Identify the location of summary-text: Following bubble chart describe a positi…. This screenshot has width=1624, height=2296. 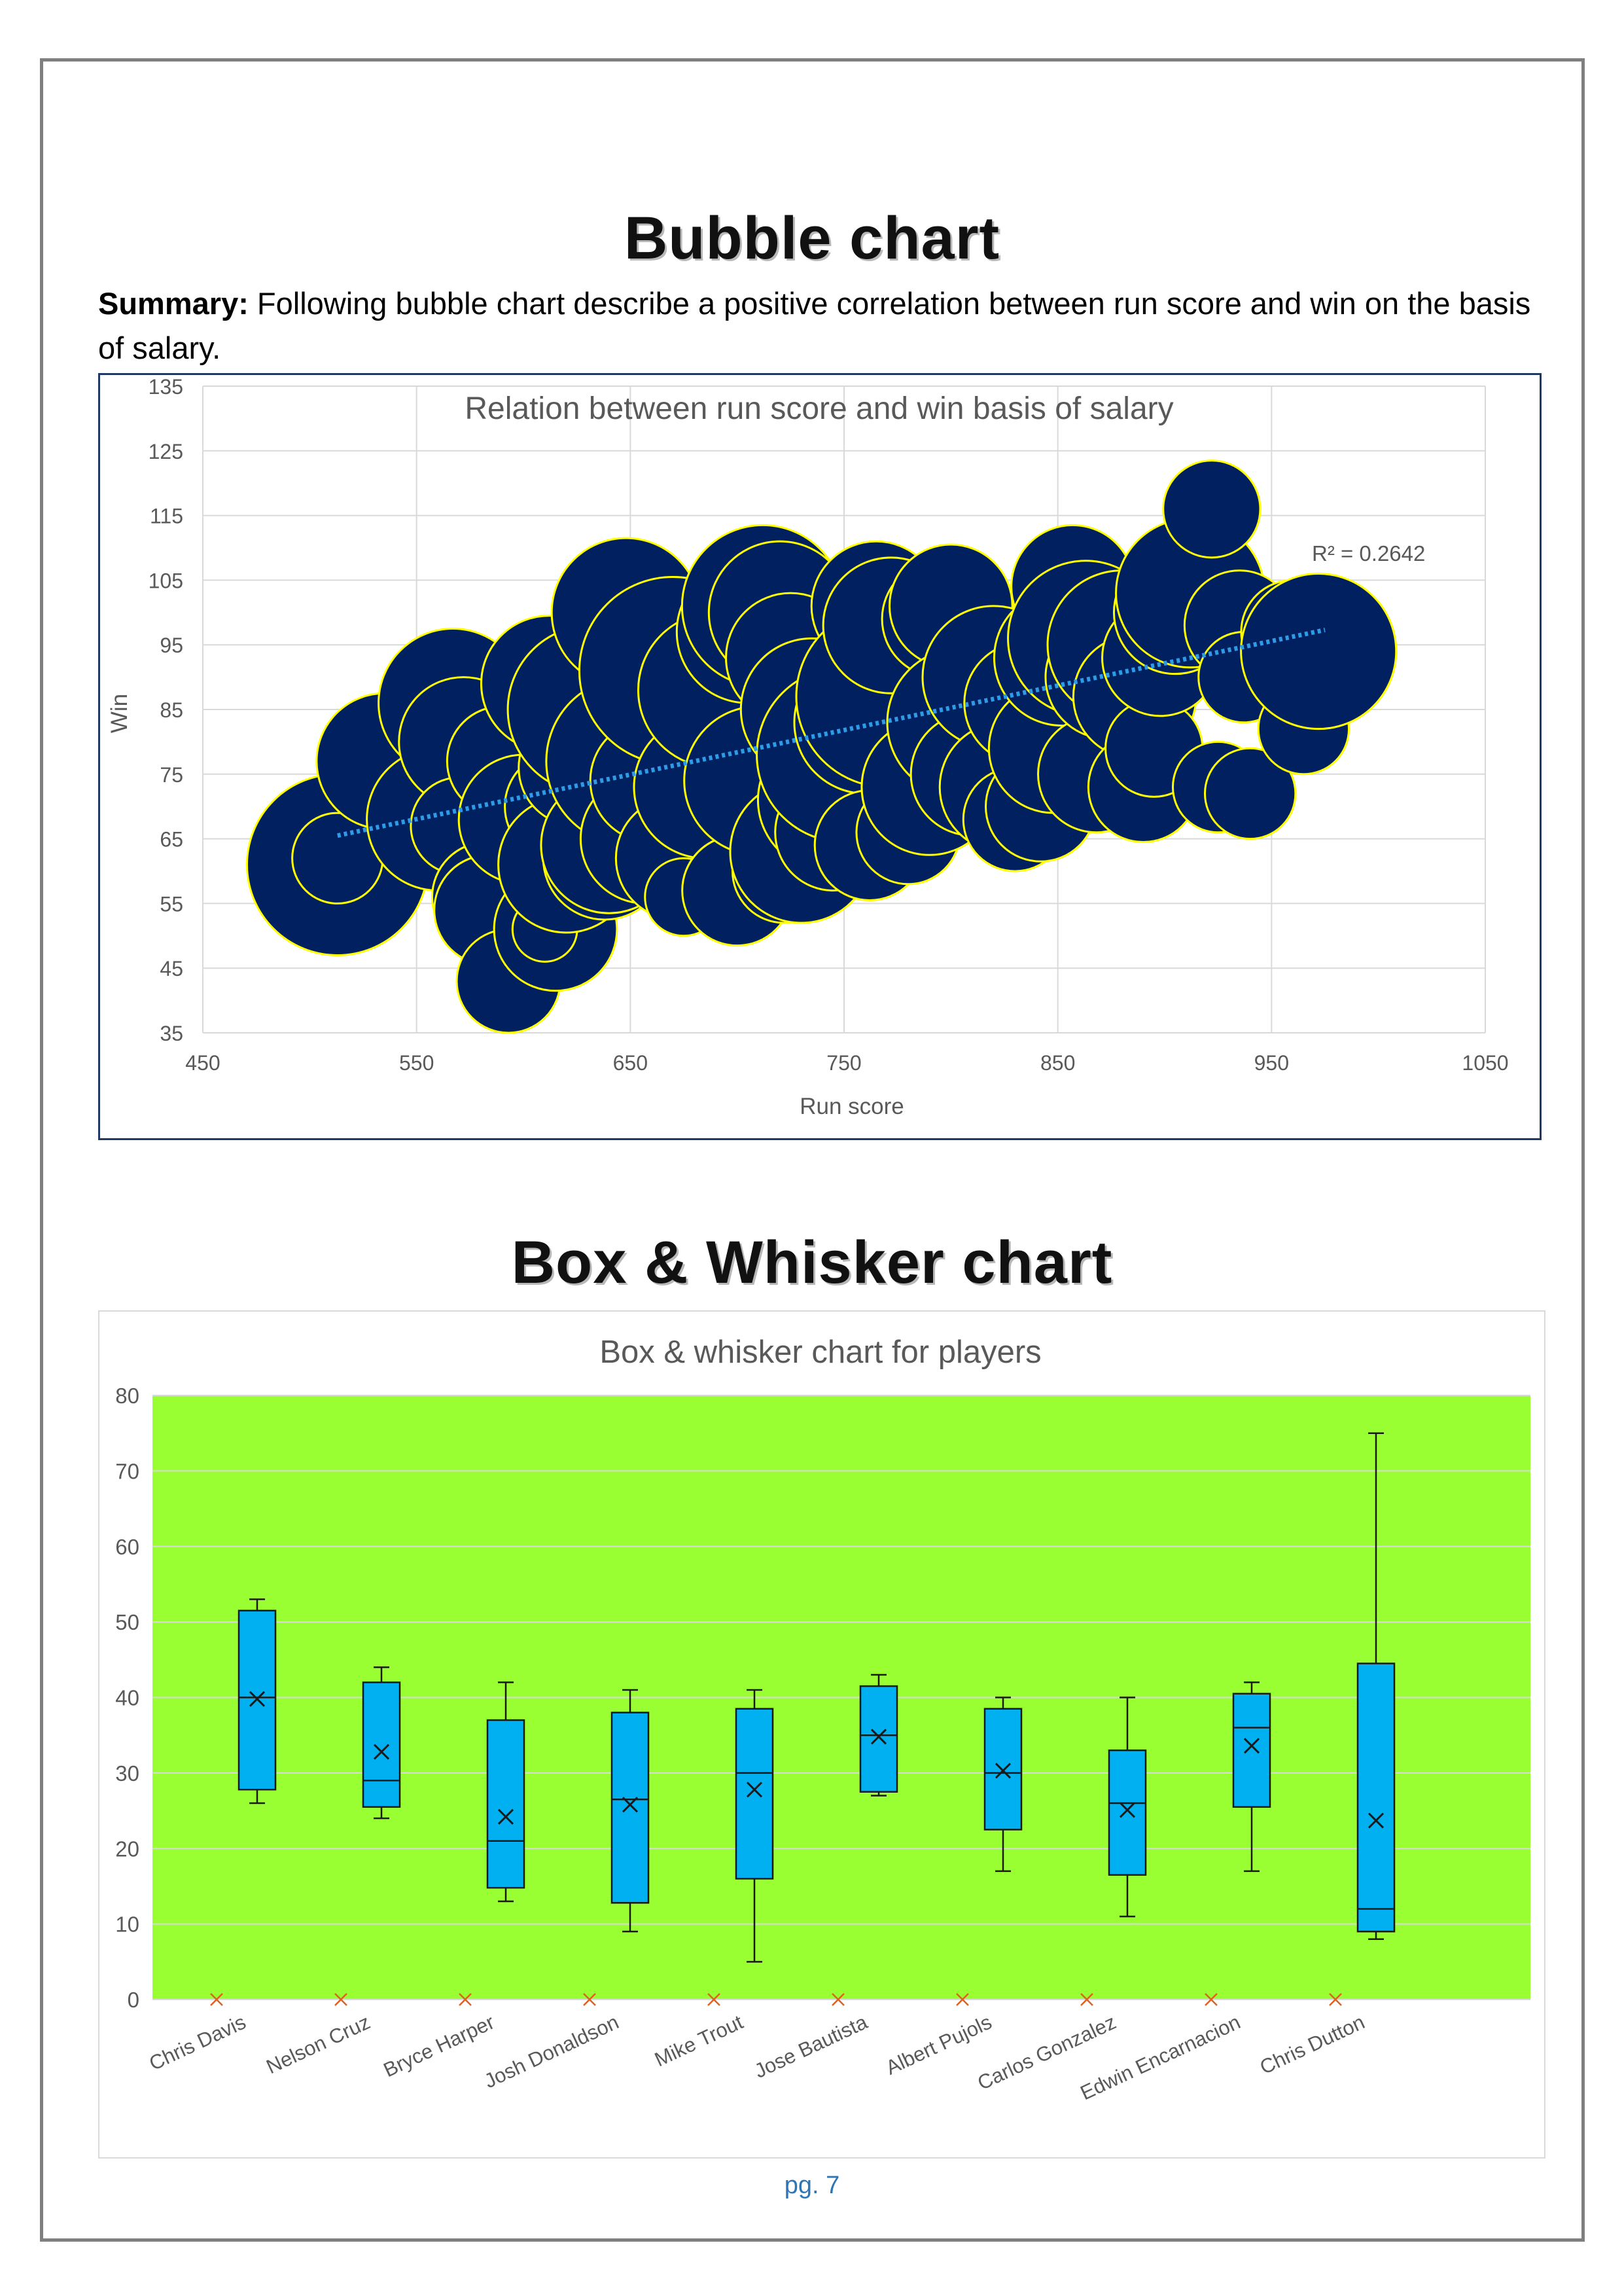
(814, 325).